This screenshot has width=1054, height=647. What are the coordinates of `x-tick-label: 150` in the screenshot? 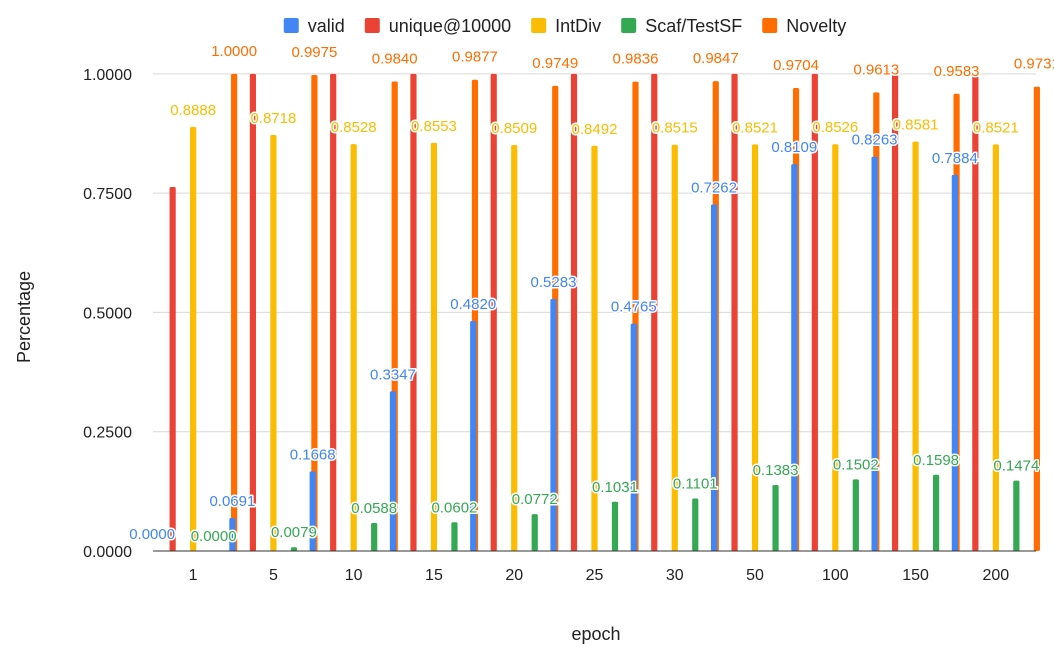 It's located at (915, 575).